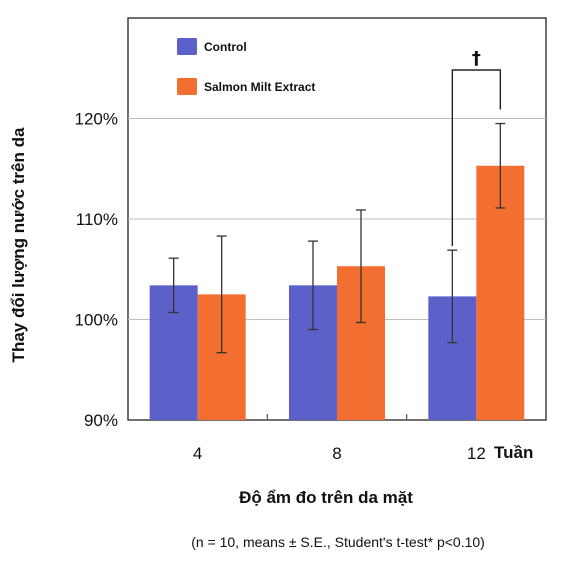  Describe the element at coordinates (18, 244) in the screenshot. I see `y-axis-title: Thay đổi lượng nước trên da` at that location.